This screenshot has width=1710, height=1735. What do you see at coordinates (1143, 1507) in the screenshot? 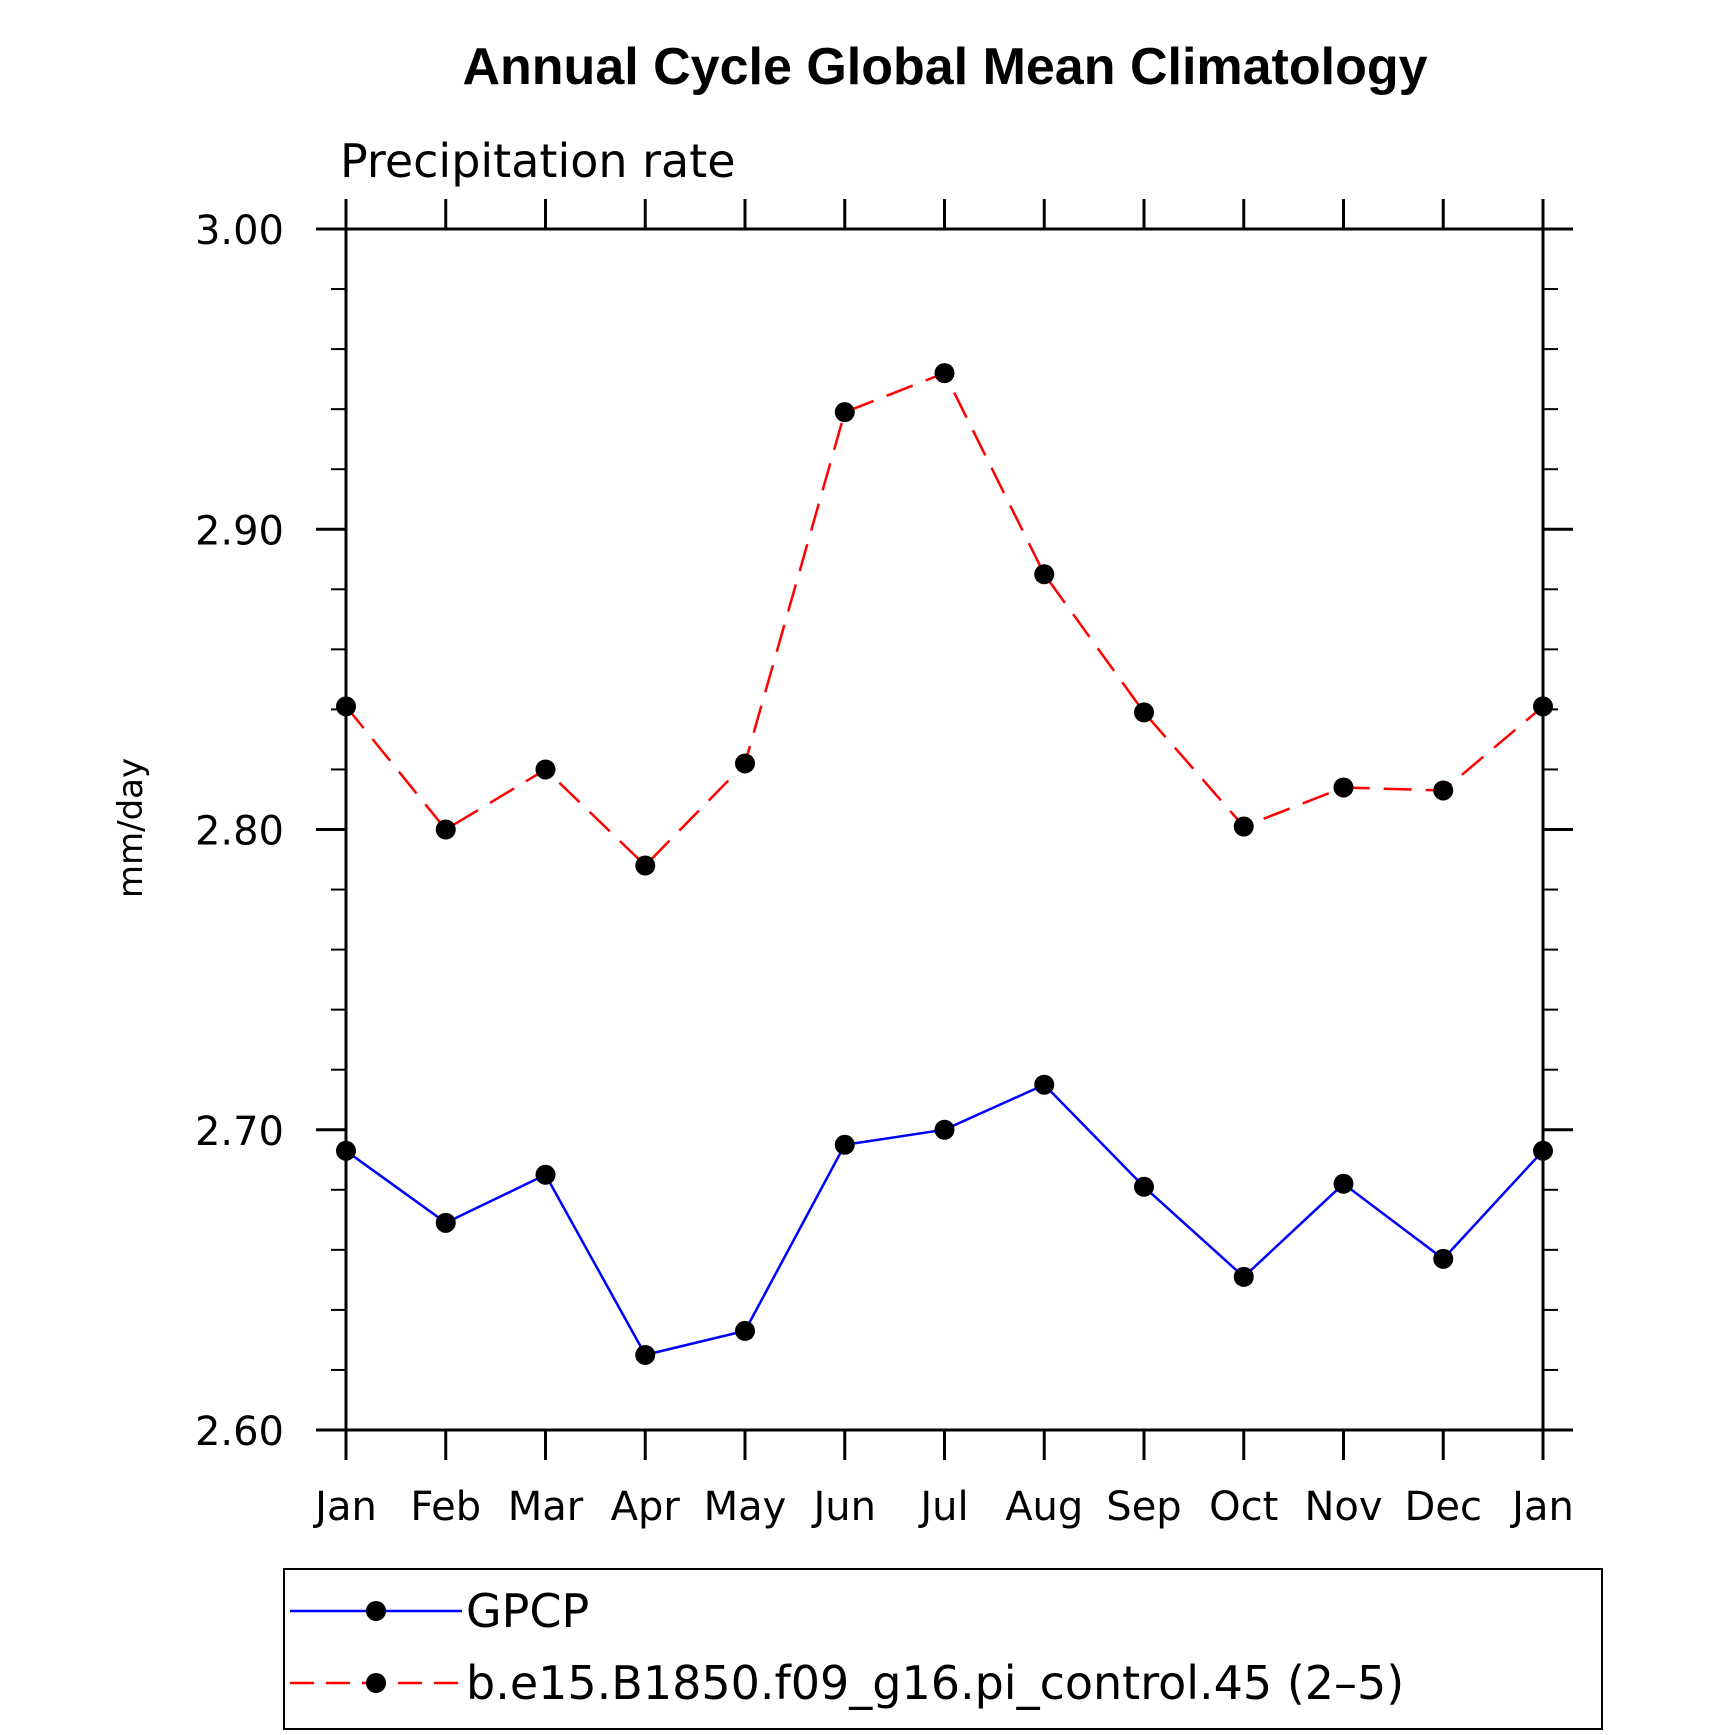
I see `x-tick-label: Sep` at bounding box center [1143, 1507].